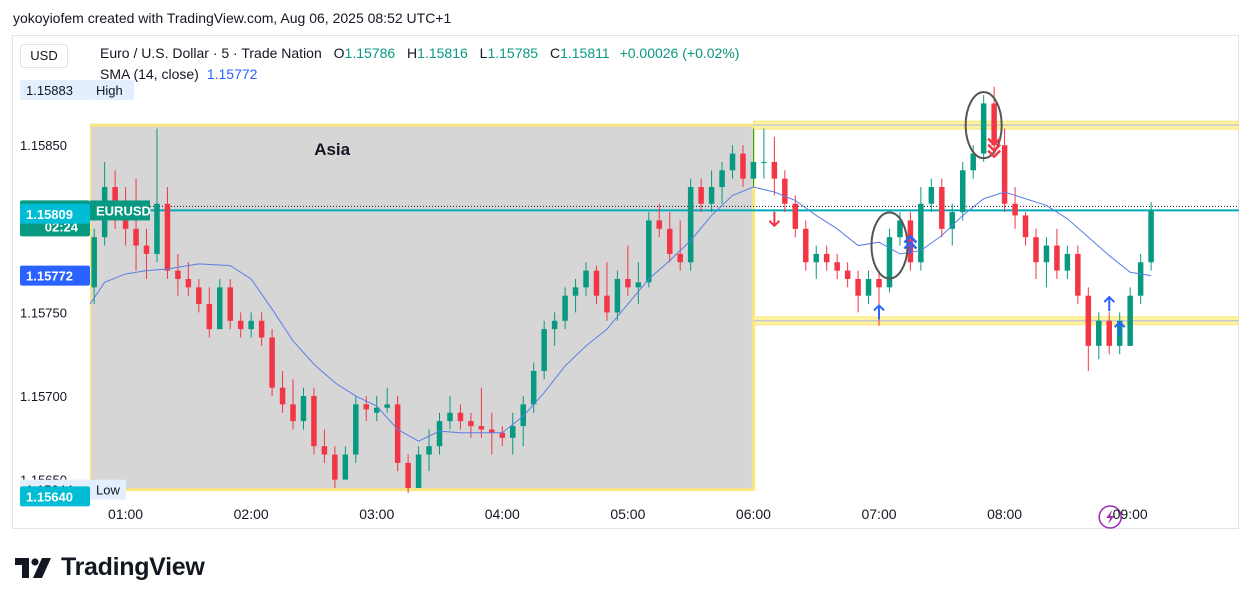 Image resolution: width=1251 pixels, height=606 pixels. Describe the element at coordinates (513, 53) in the screenshot. I see `low-value: 1.15785` at that location.